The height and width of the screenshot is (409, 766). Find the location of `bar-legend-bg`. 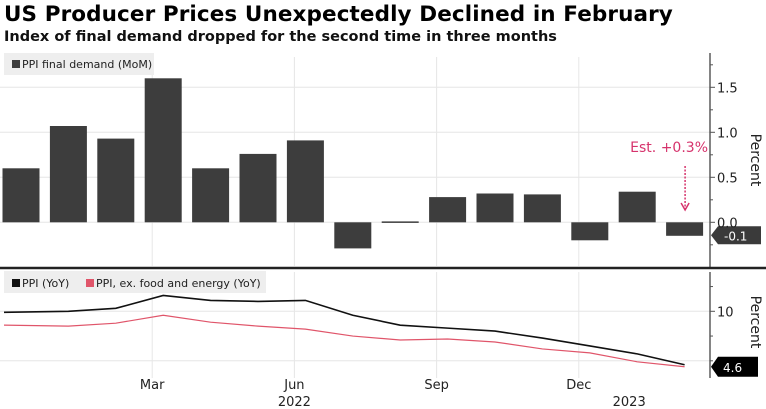

bar-legend-bg is located at coordinates (79, 64).